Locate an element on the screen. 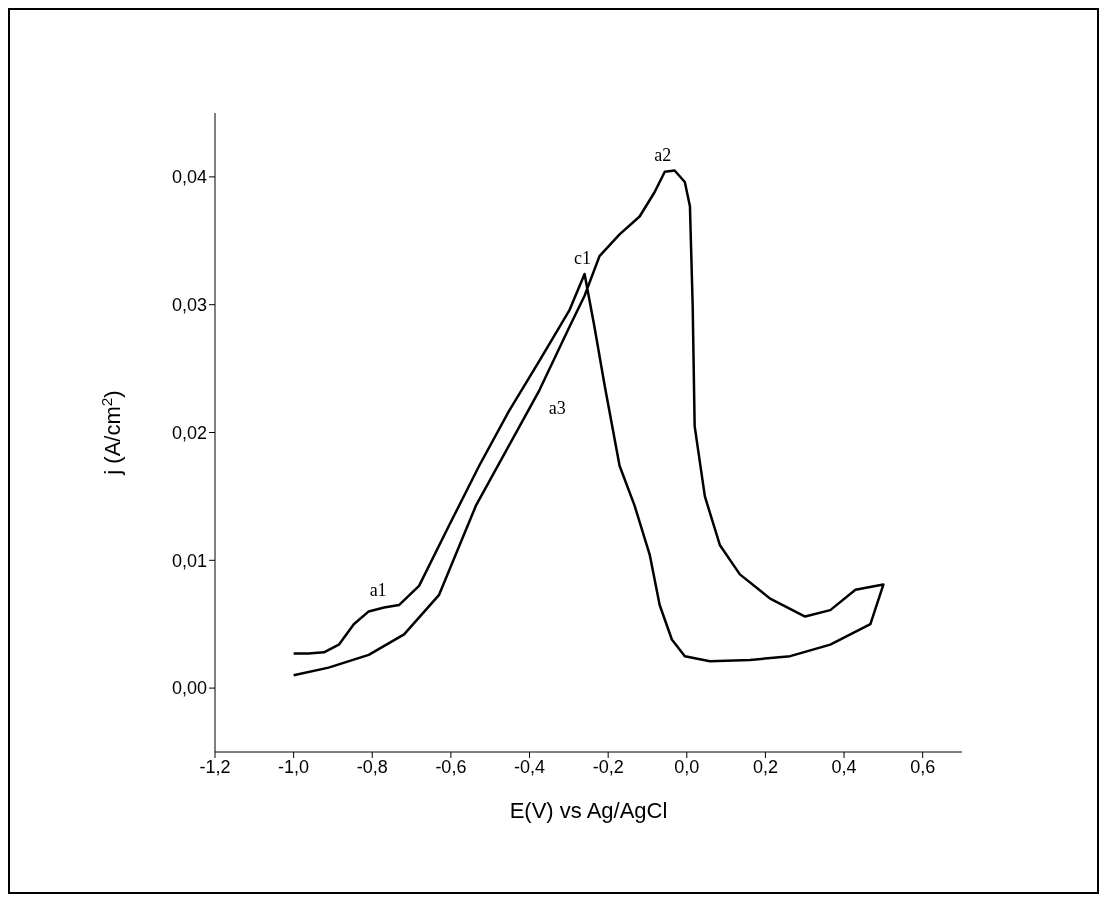  x-tick-label: -1,0 is located at coordinates (294, 766).